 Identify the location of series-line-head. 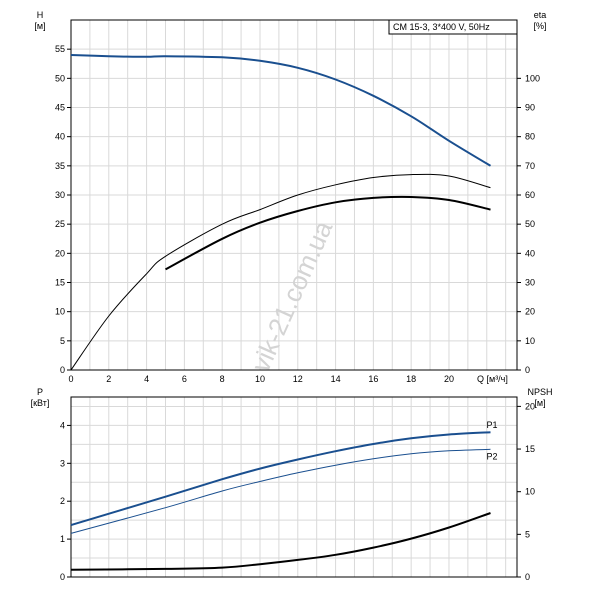
(281, 110).